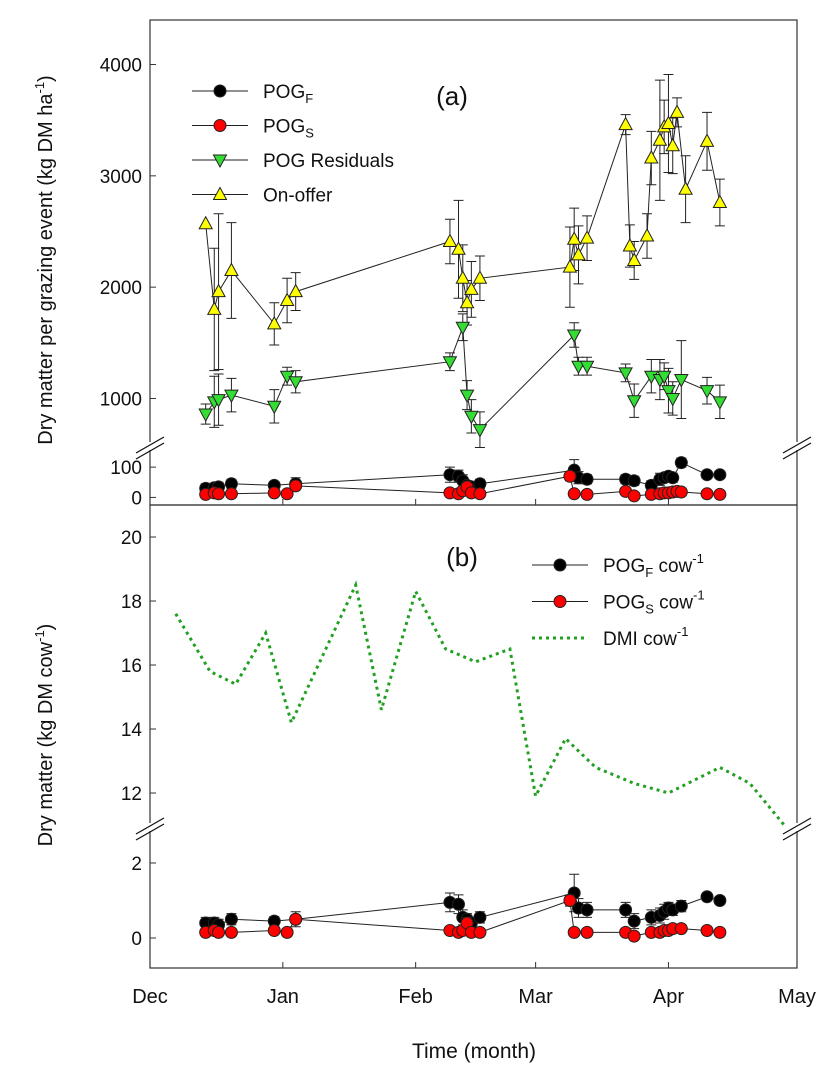 The height and width of the screenshot is (1068, 819). Describe the element at coordinates (220, 161) in the screenshot. I see `panel-a-legend-marker-resid` at that location.